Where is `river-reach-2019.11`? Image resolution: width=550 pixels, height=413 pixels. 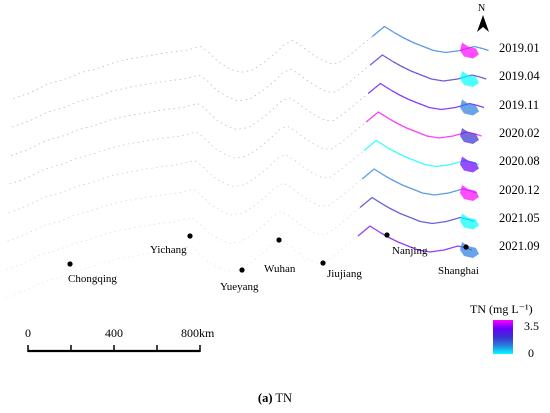
river-reach-2019.11 is located at coordinates (426, 96).